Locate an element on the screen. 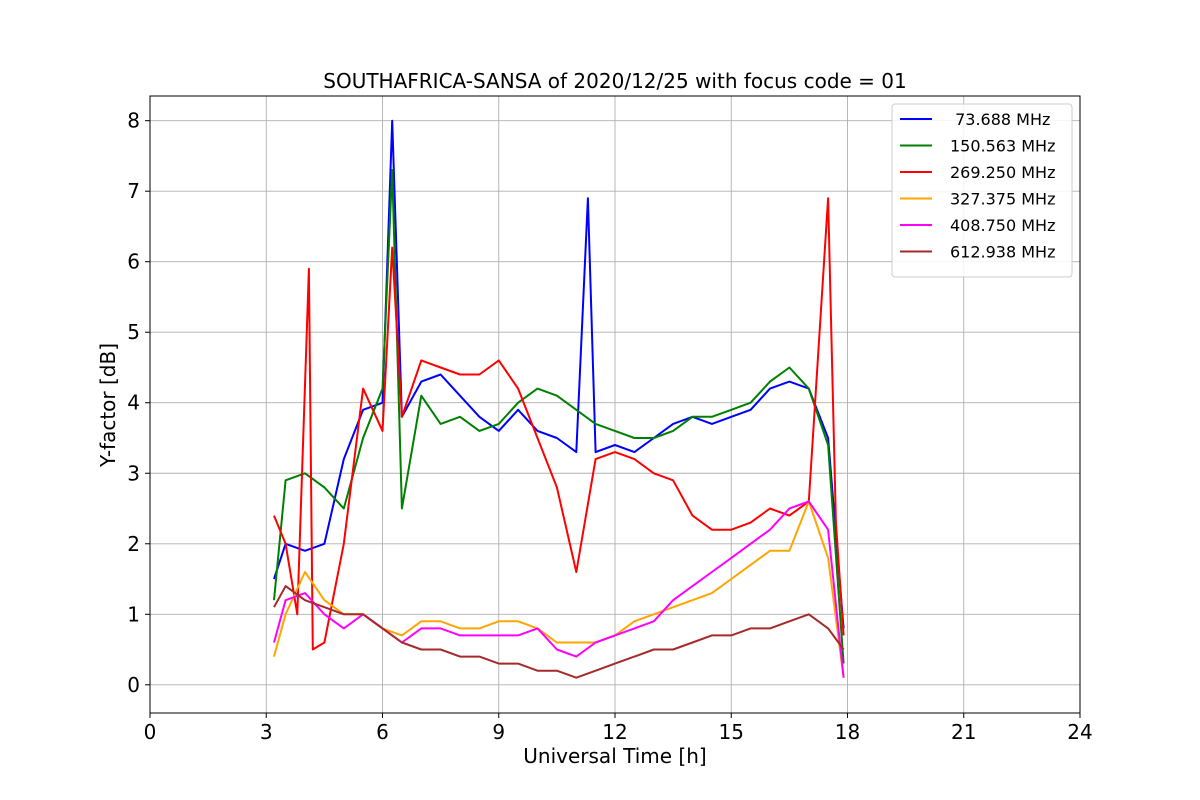 This screenshot has height=800, width=1200. legend-label: 269.250 MHz is located at coordinates (1002, 172).